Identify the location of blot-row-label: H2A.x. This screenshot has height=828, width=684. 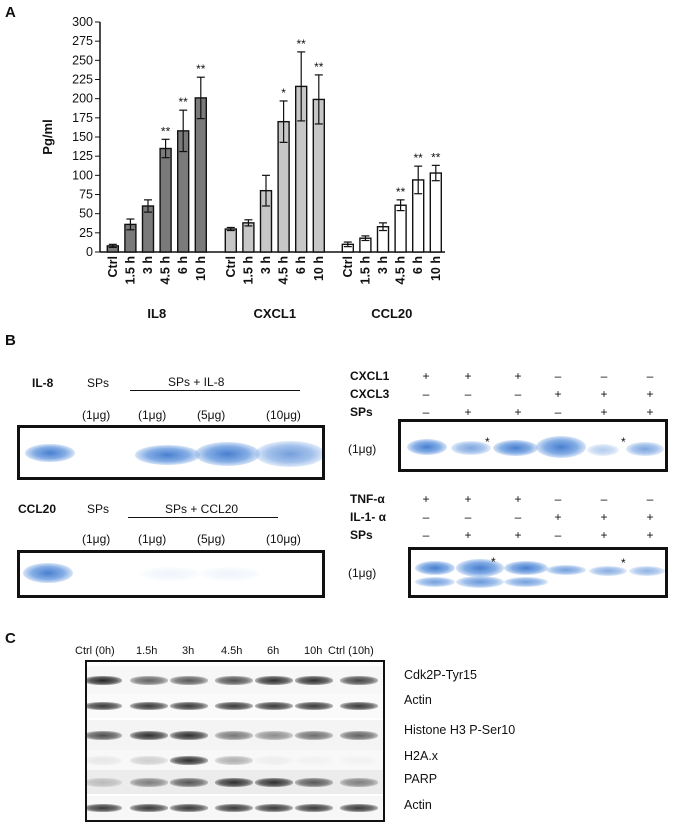
(421, 756).